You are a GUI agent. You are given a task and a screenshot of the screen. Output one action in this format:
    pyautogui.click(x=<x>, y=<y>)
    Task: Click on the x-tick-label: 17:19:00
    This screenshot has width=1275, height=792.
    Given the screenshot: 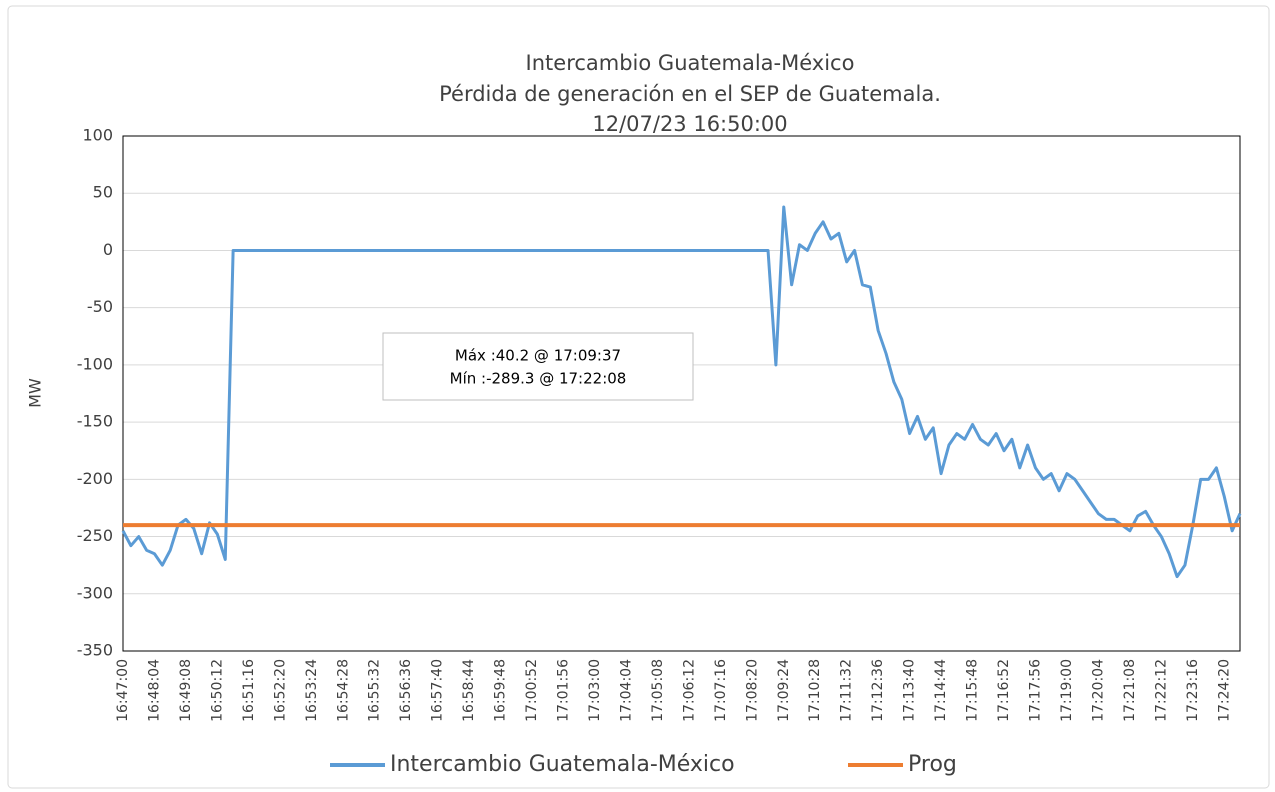 What is the action you would take?
    pyautogui.click(x=1067, y=690)
    